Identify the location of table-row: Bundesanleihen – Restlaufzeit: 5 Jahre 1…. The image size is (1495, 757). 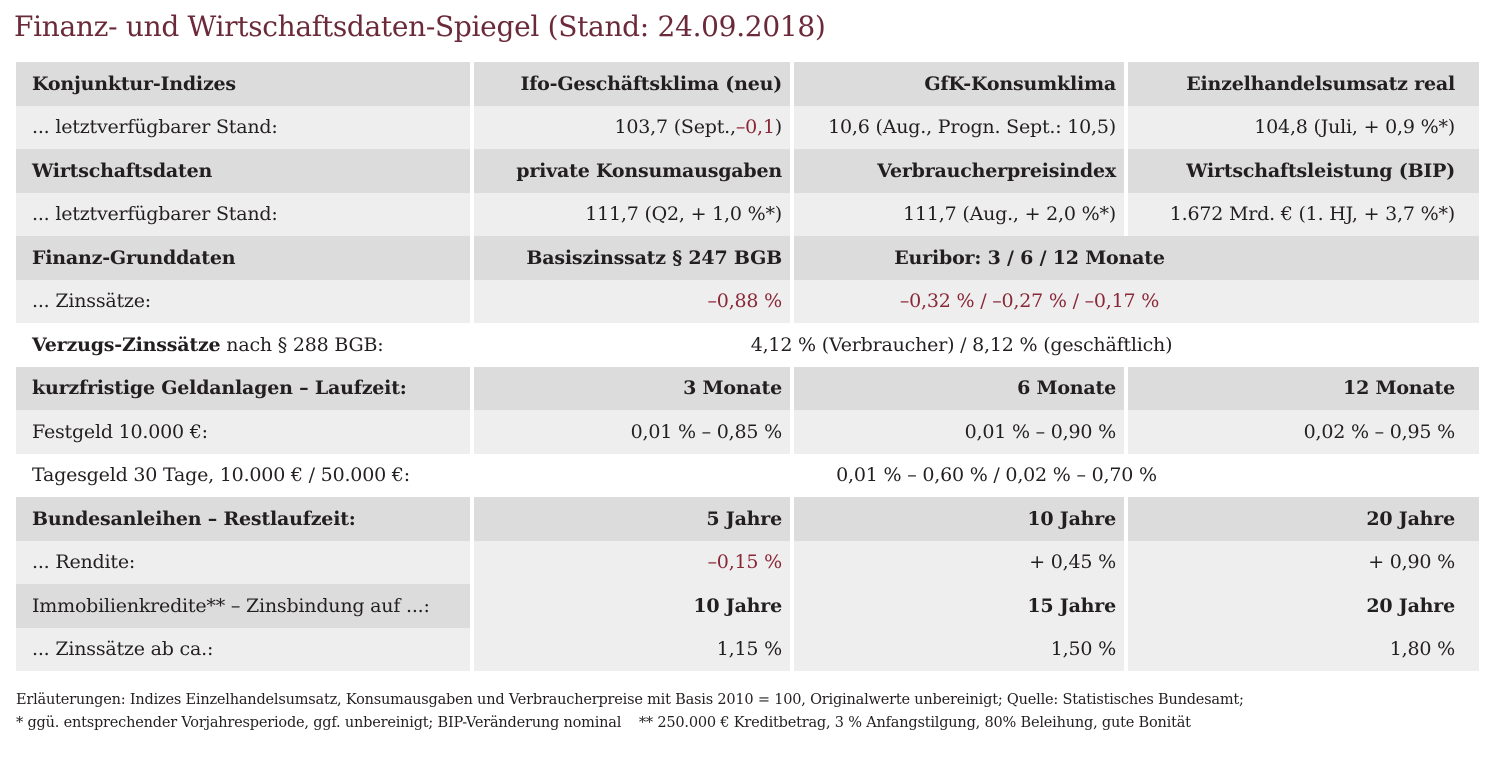
(747, 519).